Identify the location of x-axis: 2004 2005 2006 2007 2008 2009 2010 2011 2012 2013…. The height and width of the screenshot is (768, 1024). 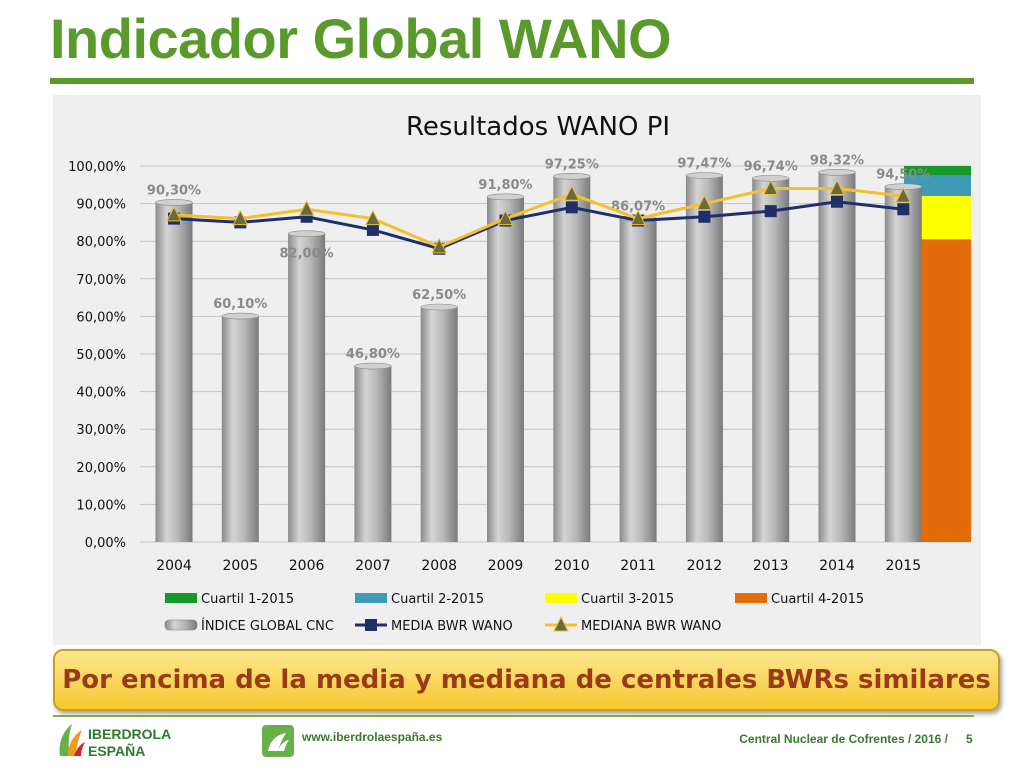
(538, 566).